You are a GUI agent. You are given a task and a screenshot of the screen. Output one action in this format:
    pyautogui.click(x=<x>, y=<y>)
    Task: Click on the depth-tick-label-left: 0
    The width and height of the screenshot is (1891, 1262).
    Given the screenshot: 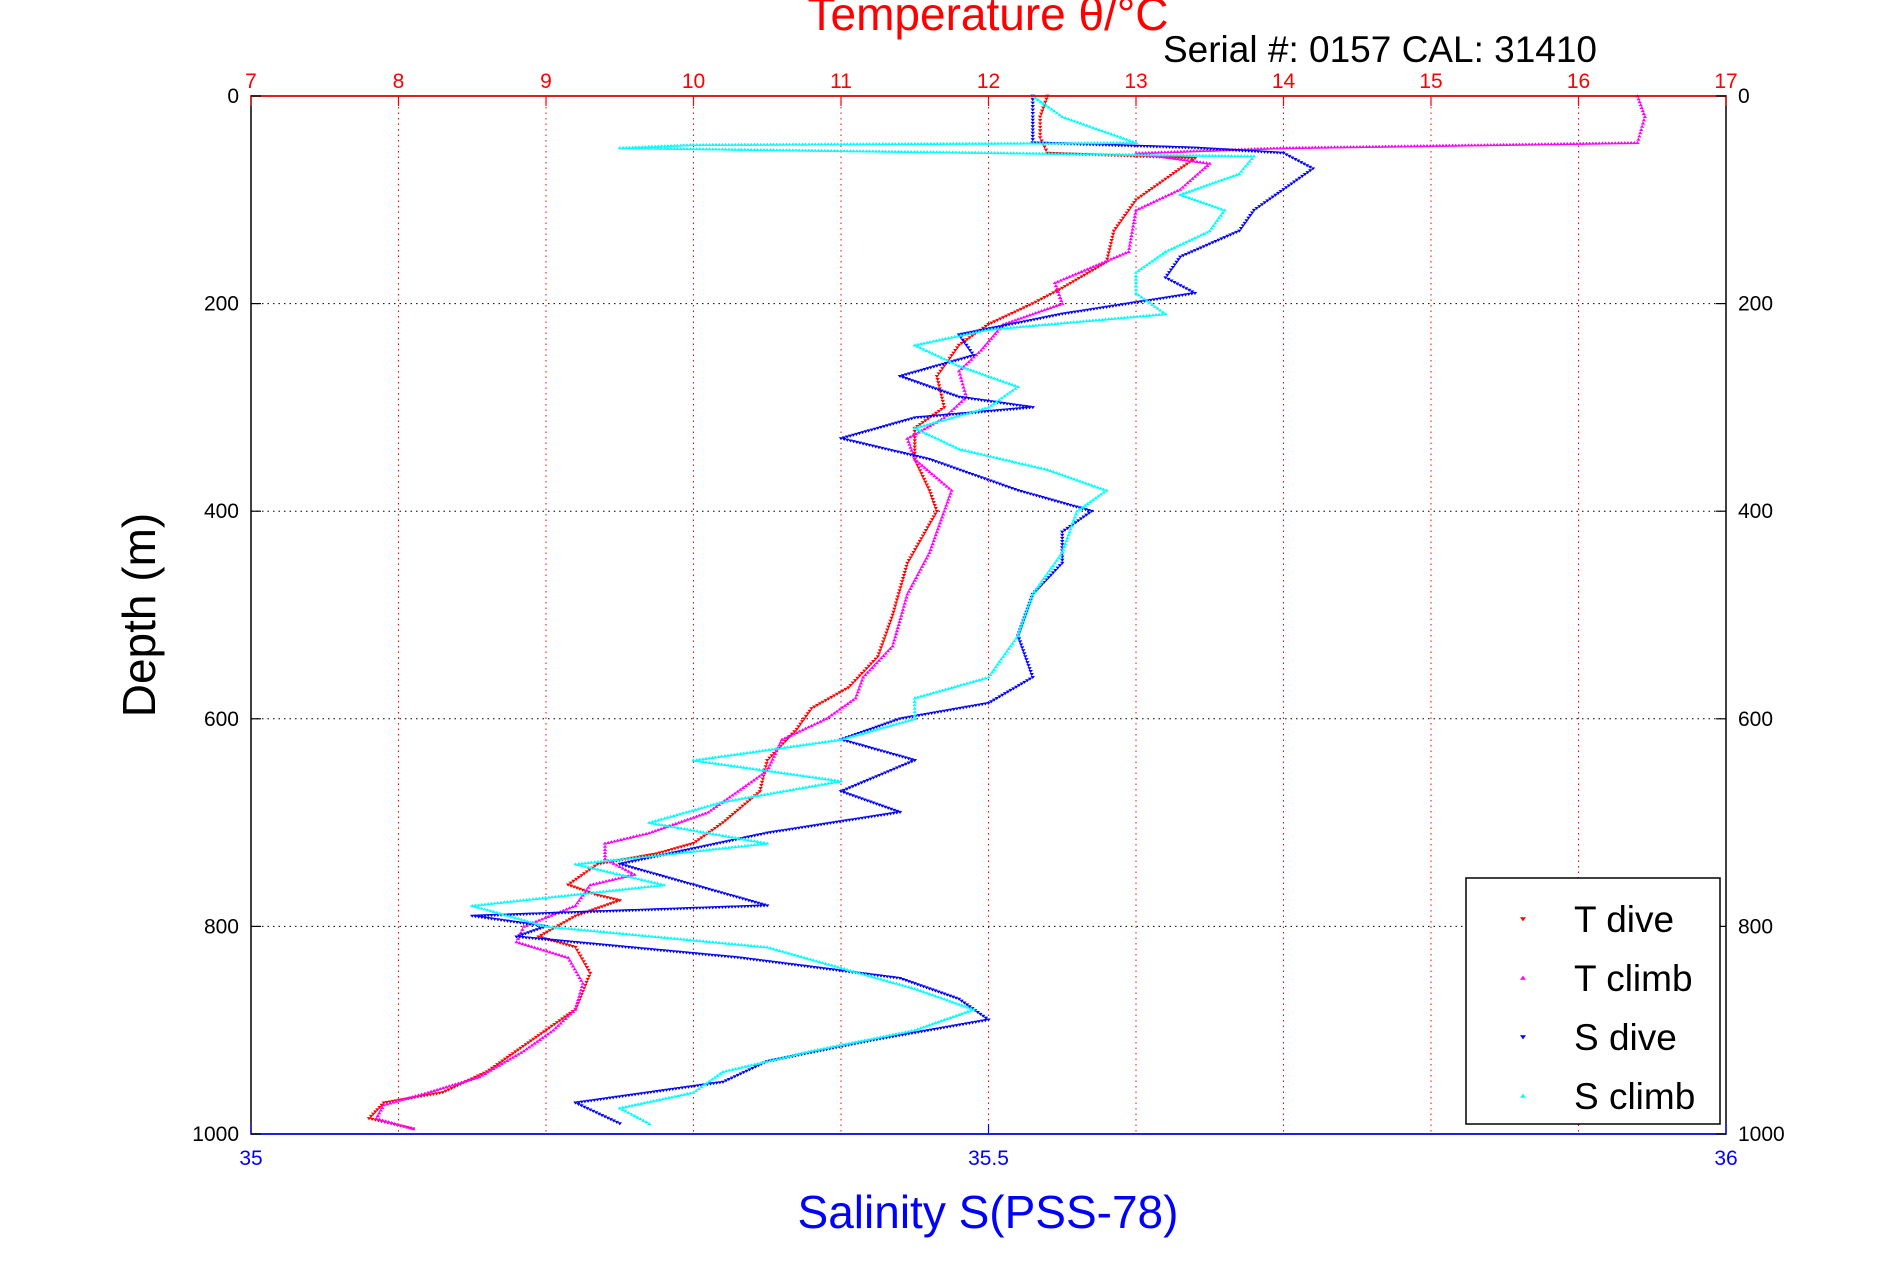 What is the action you would take?
    pyautogui.click(x=233, y=96)
    